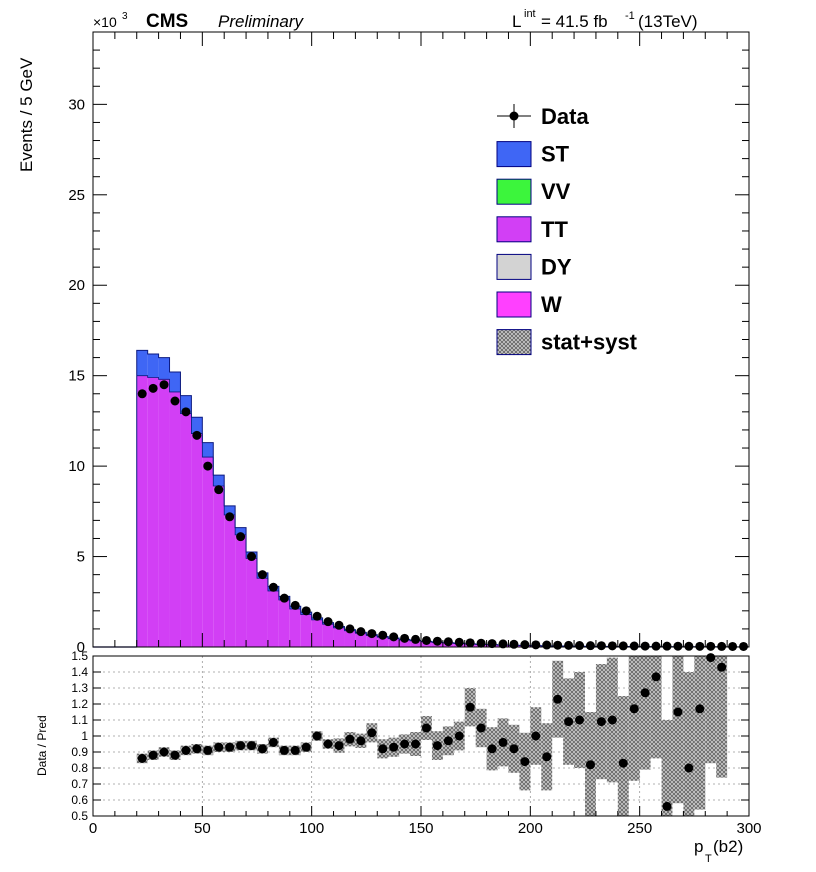  What do you see at coordinates (514, 116) in the screenshot?
I see `legend-marker-data` at bounding box center [514, 116].